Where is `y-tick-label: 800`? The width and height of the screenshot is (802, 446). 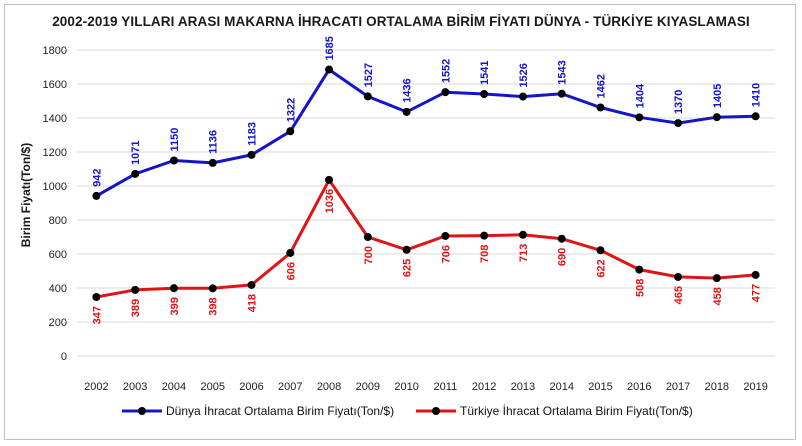 y-tick-label: 800 is located at coordinates (58, 221).